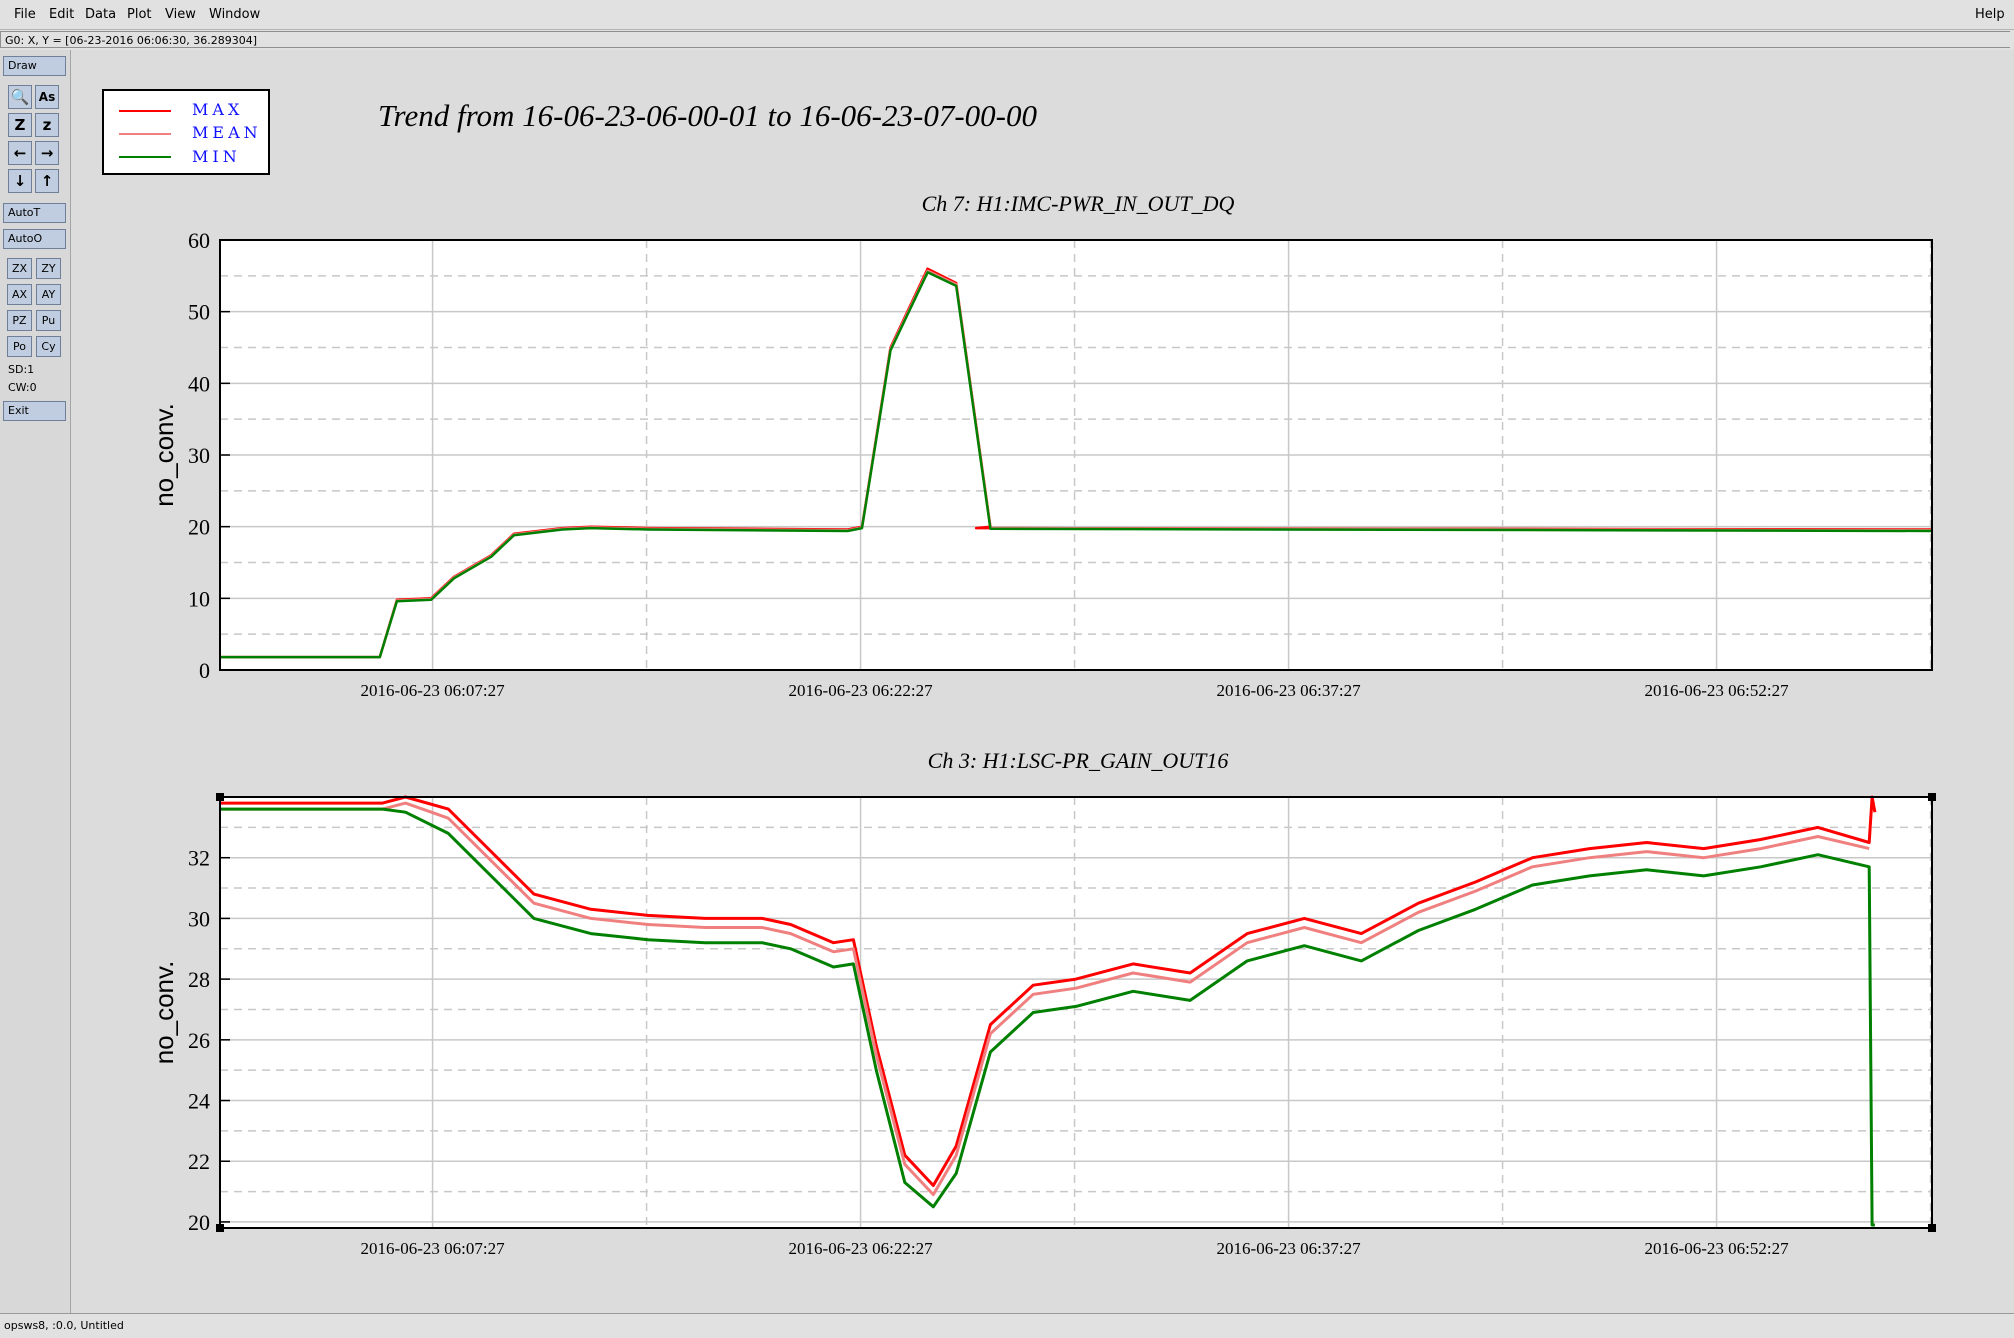 The width and height of the screenshot is (2014, 1338). What do you see at coordinates (1007, 15) in the screenshot?
I see `menu-bar: File Edit Data Plot View Window Help` at bounding box center [1007, 15].